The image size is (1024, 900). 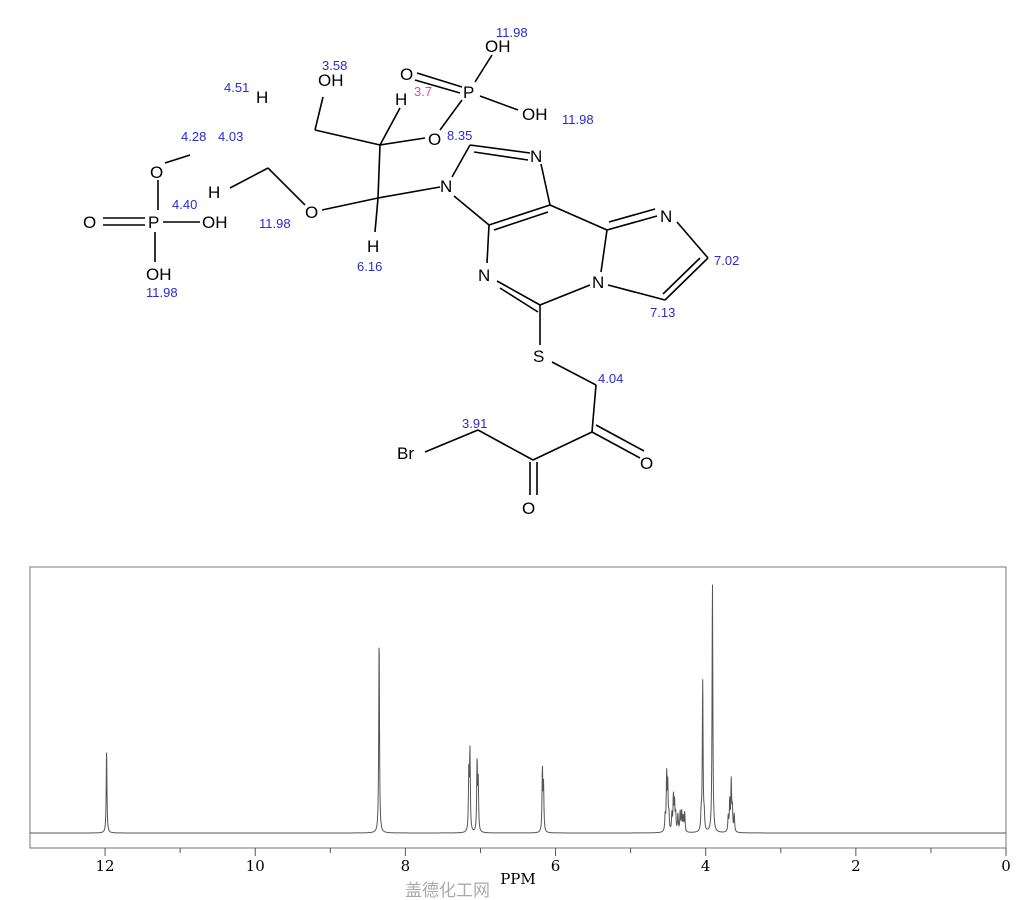 I want to click on watermark: 盖德化工网, so click(x=447, y=890).